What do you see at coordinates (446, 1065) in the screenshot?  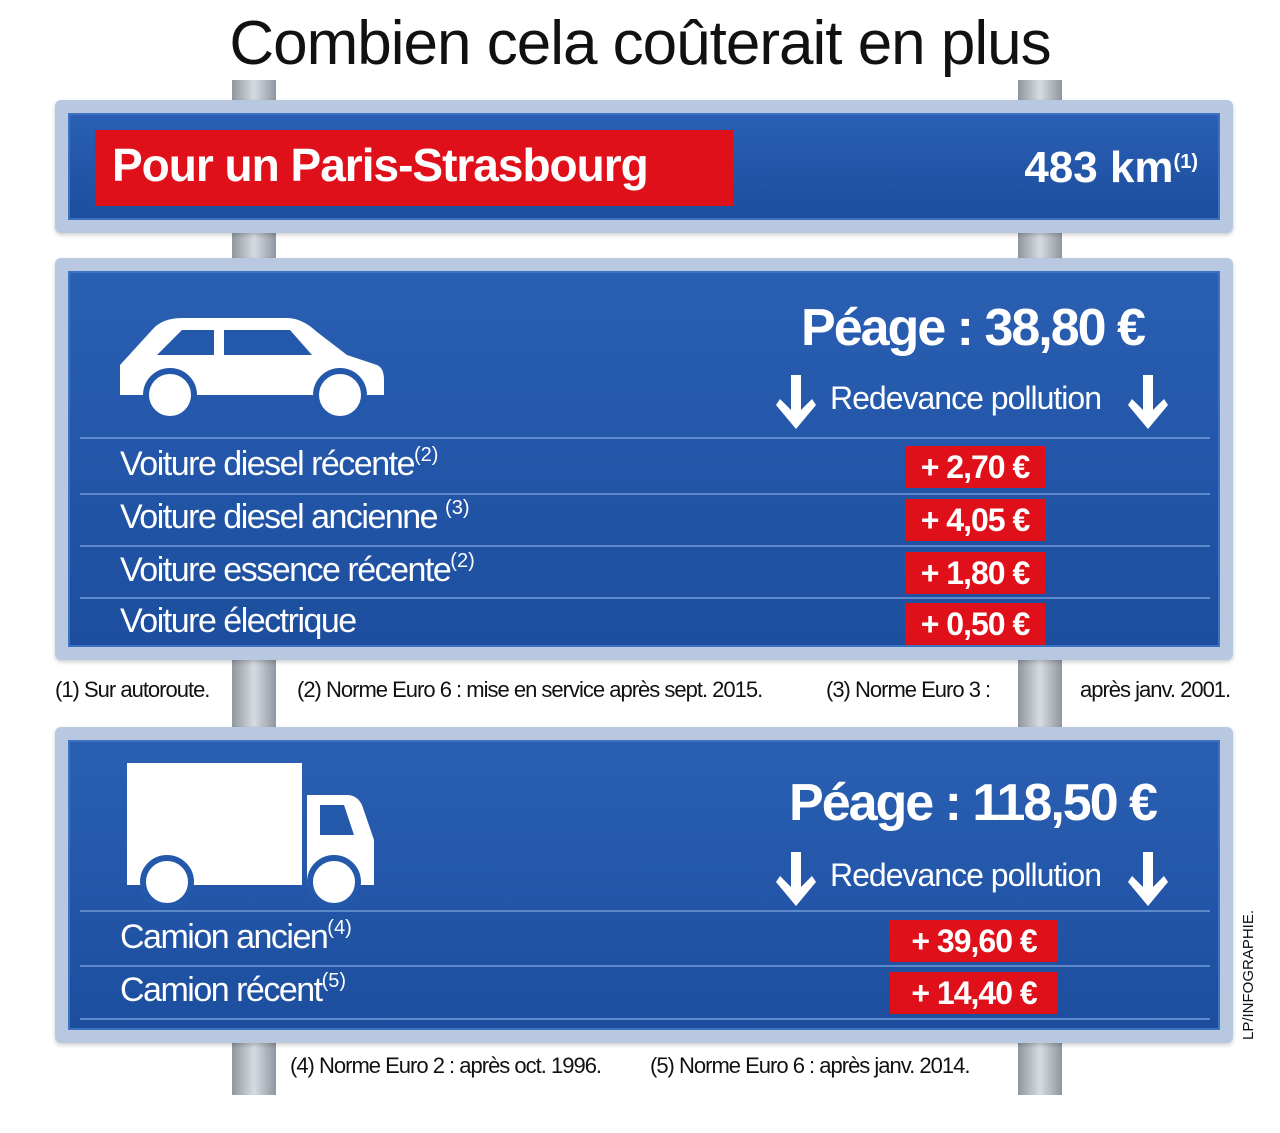 I see `footnote: (4) Norme Euro 2 : après oct. 1996.` at bounding box center [446, 1065].